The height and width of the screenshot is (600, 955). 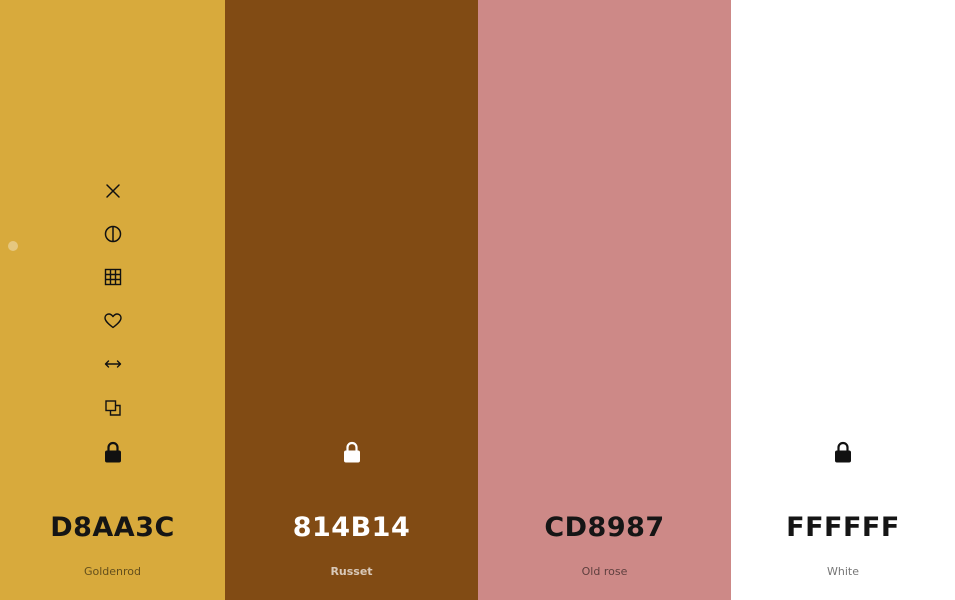 I want to click on copy-hex-button, so click(x=113, y=408).